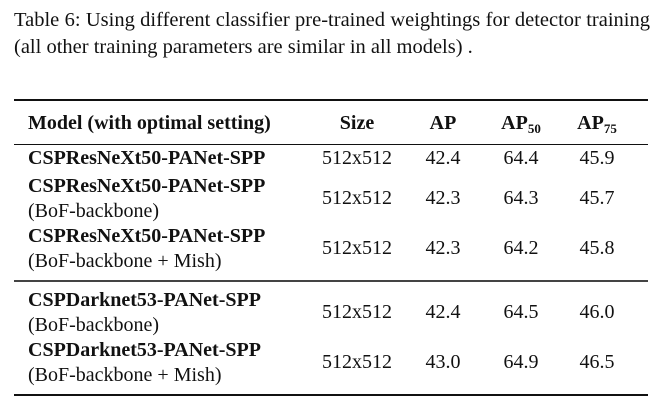 The image size is (662, 410). What do you see at coordinates (610, 128) in the screenshot?
I see `header-ap75-sub: 75` at bounding box center [610, 128].